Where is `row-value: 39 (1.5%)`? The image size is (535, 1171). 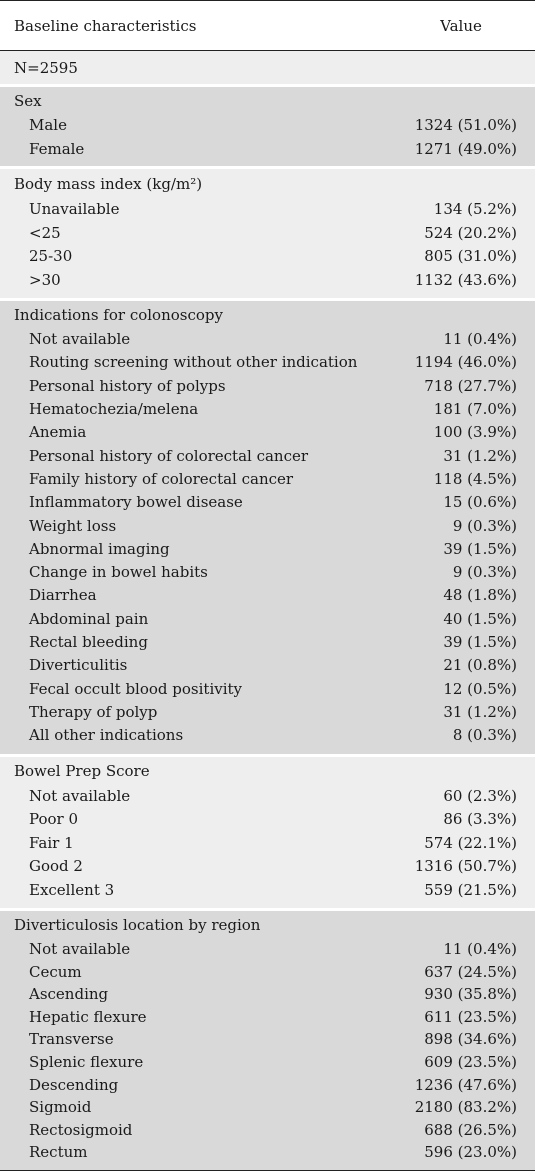
row-value: 39 (1.5%) is located at coordinates (480, 642).